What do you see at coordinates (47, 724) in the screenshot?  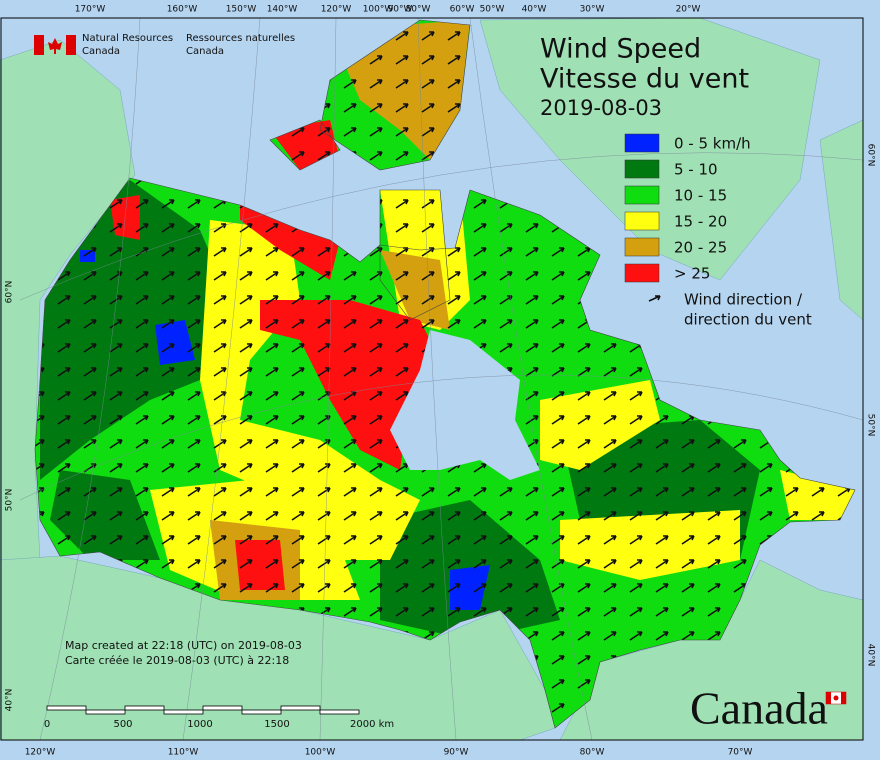 I see `scale-label: 0` at bounding box center [47, 724].